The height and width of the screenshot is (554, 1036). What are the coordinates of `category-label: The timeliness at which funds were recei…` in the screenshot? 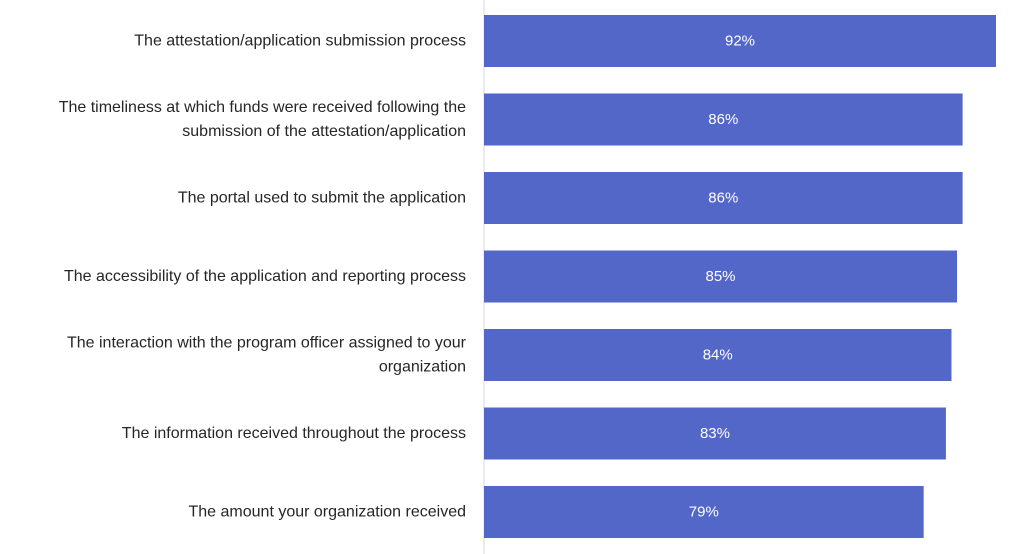 It's located at (262, 119).